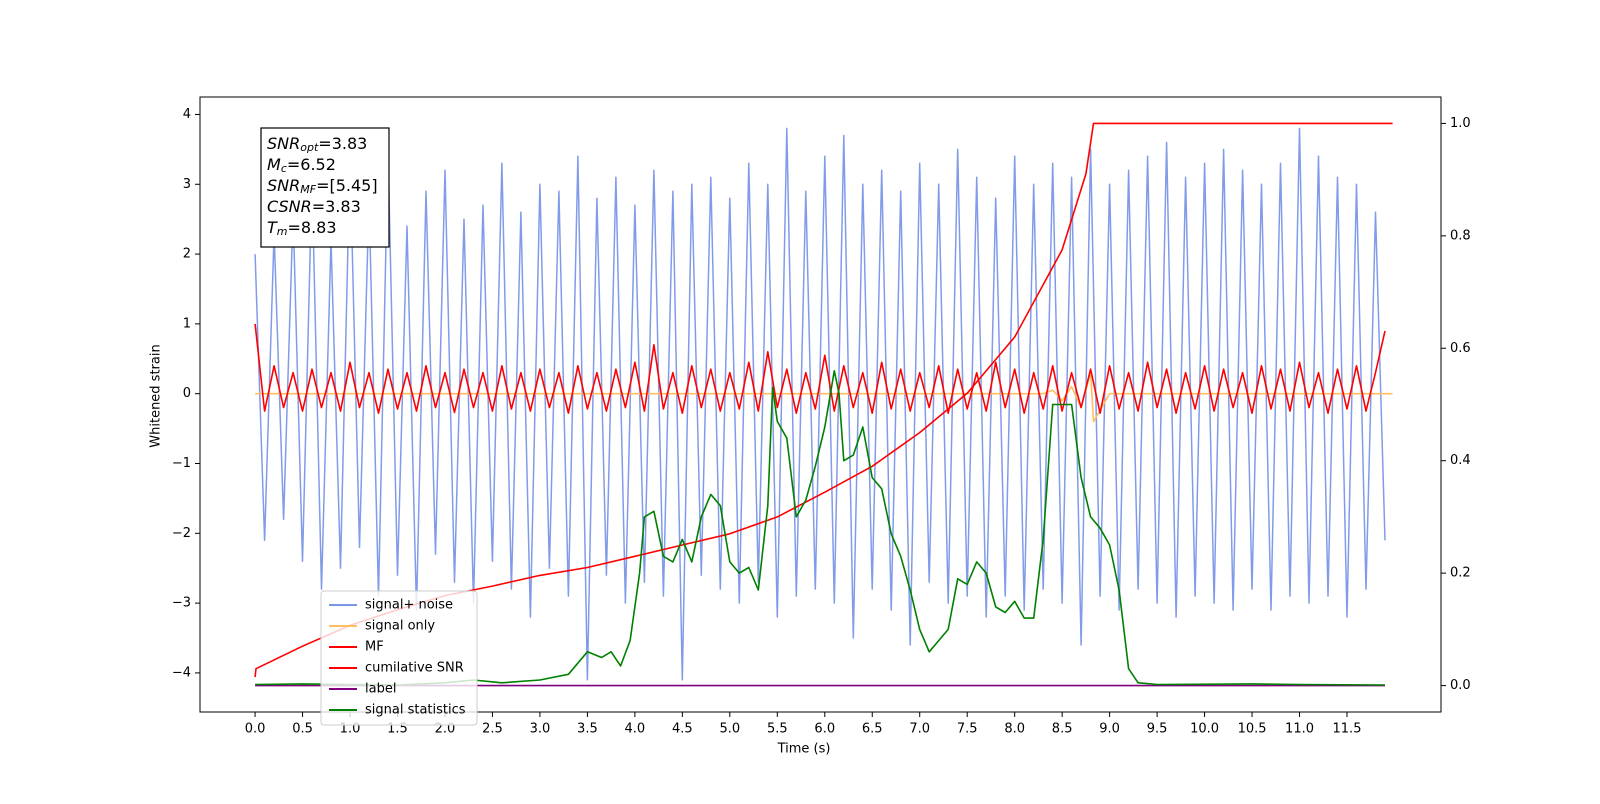 The image size is (1600, 804). Describe the element at coordinates (1109, 729) in the screenshot. I see `x-tick-label: 9.0` at that location.